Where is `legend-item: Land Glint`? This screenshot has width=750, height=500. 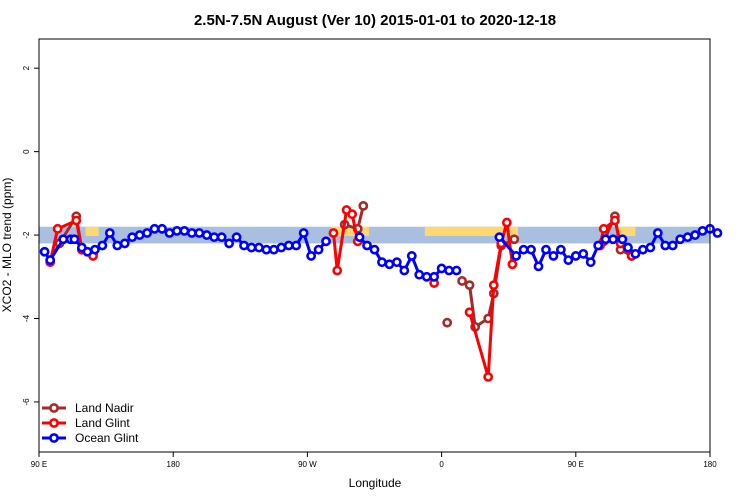 legend-item: Land Glint is located at coordinates (86, 423).